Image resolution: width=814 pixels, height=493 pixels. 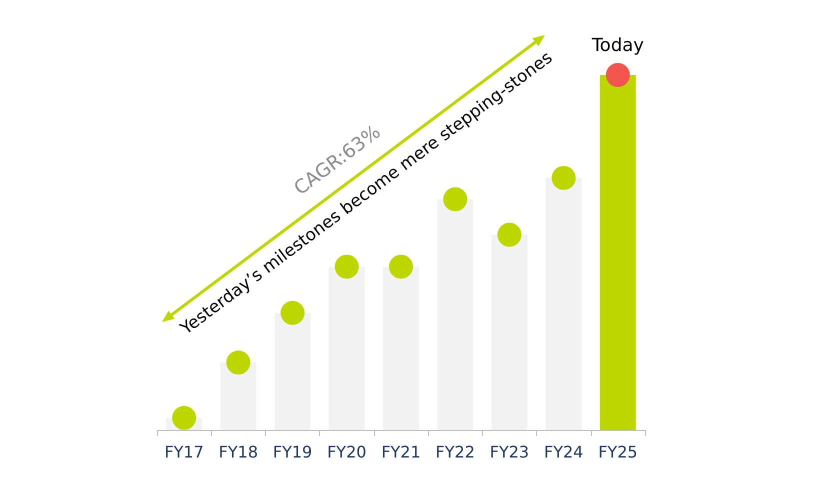 What do you see at coordinates (401, 452) in the screenshot?
I see `x-tick-label: FY21` at bounding box center [401, 452].